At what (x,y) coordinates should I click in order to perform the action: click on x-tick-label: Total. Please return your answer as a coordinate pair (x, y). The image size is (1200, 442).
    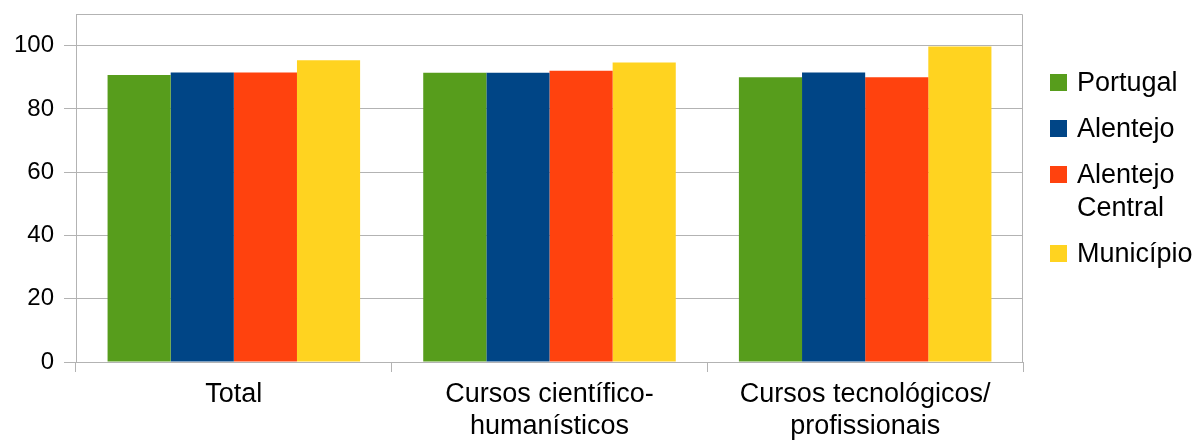
    Looking at the image, I should click on (234, 392).